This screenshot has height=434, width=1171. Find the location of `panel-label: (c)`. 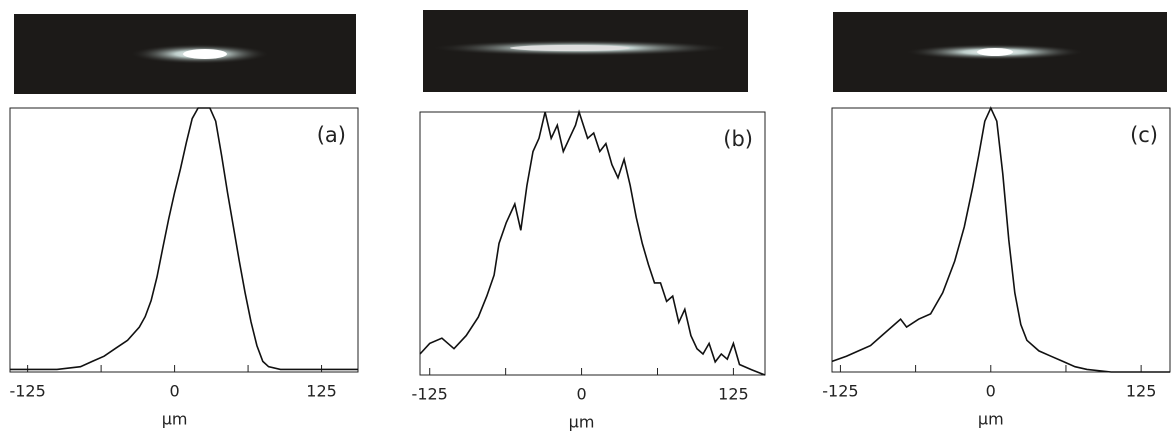

panel-label: (c) is located at coordinates (1144, 135).